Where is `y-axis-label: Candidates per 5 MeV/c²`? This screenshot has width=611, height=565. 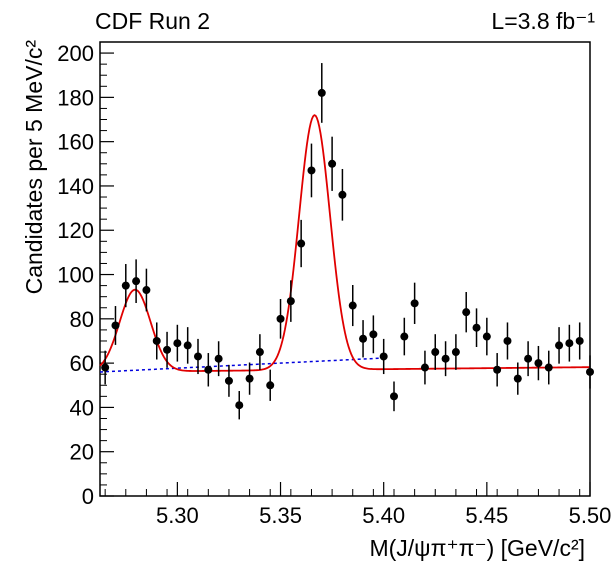
y-axis-label: Candidates per 5 MeV/c² is located at coordinates (34, 167).